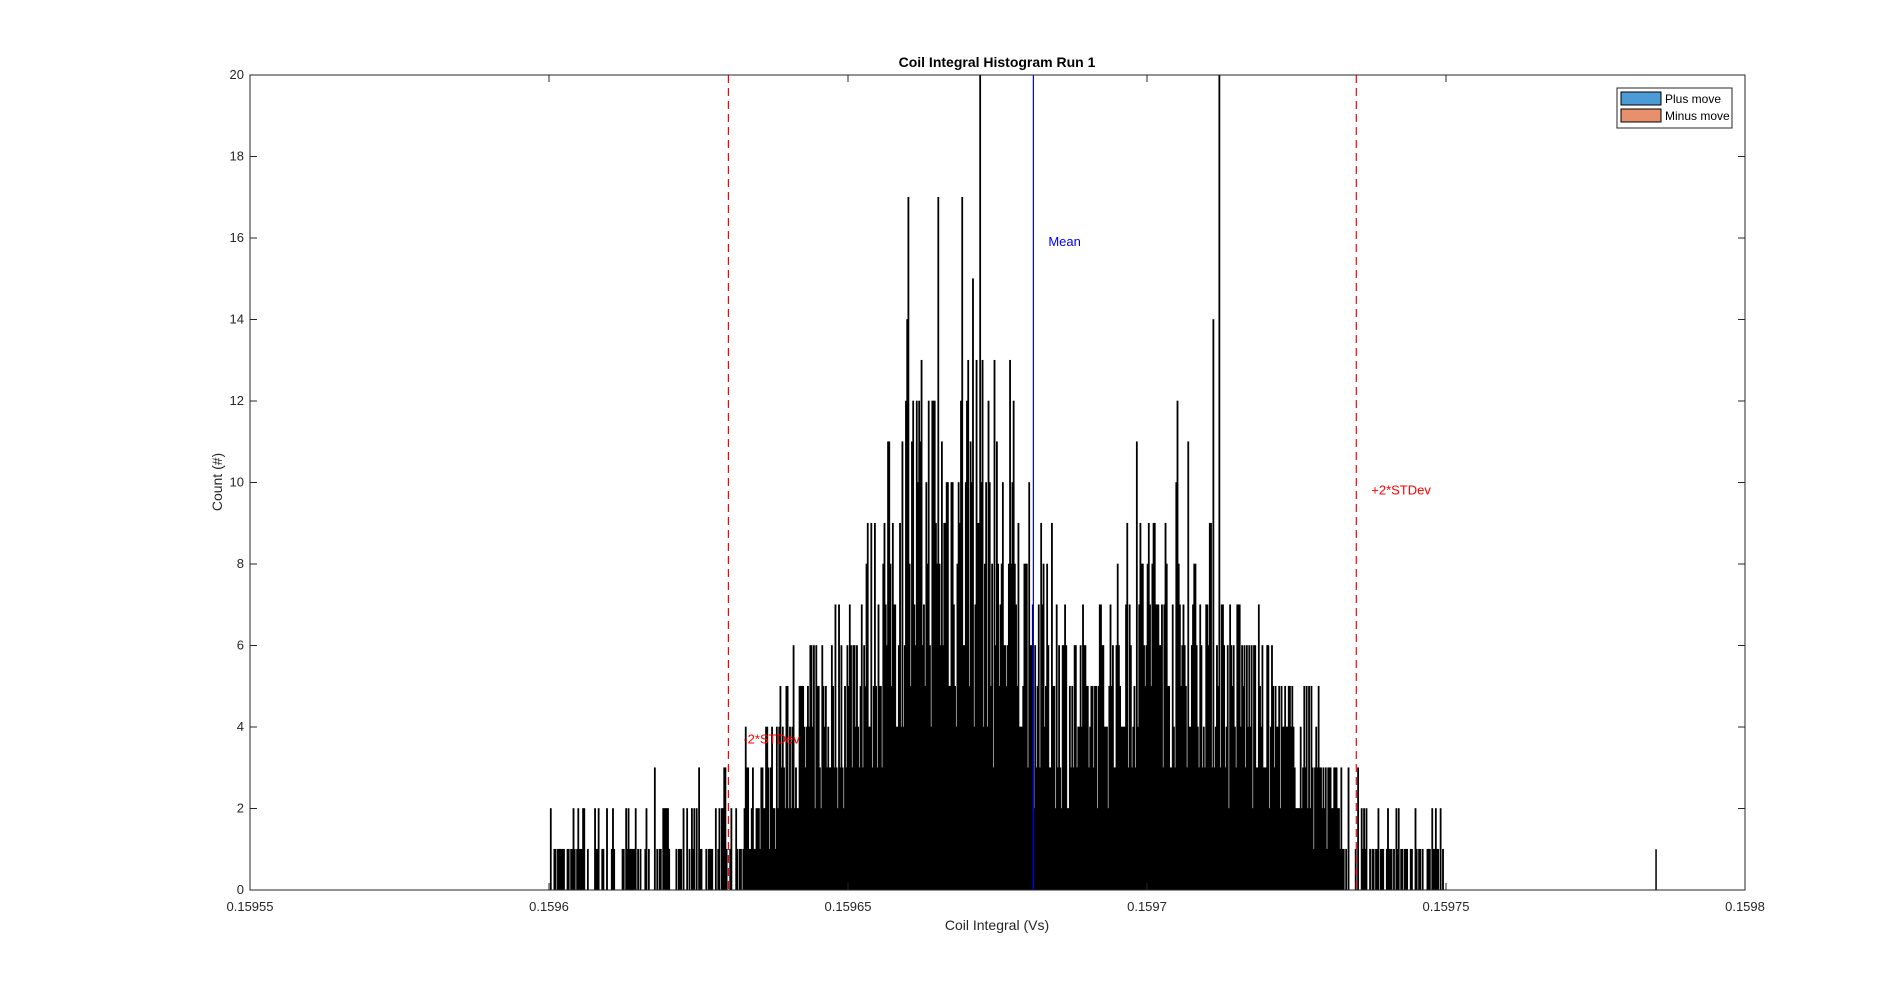 Image resolution: width=1904 pixels, height=987 pixels. Describe the element at coordinates (1401, 490) in the screenshot. I see `reference-line-label: +2*STDev` at that location.